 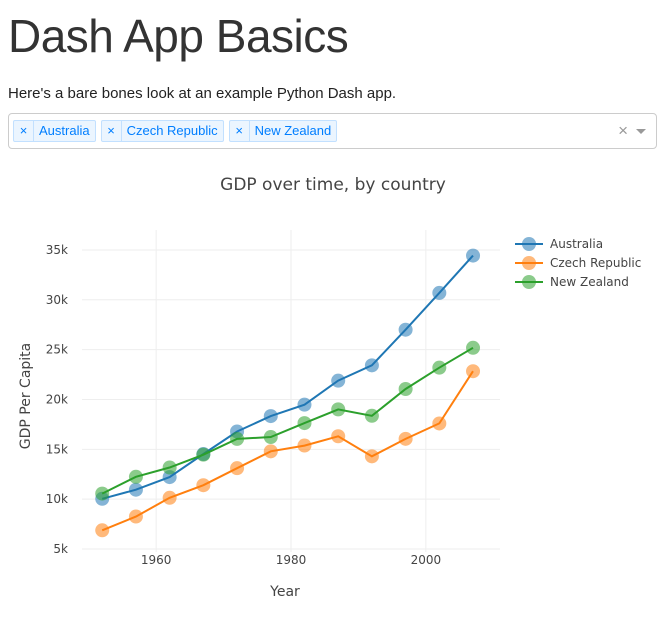 I want to click on x-tick-label: 2000, so click(x=426, y=560).